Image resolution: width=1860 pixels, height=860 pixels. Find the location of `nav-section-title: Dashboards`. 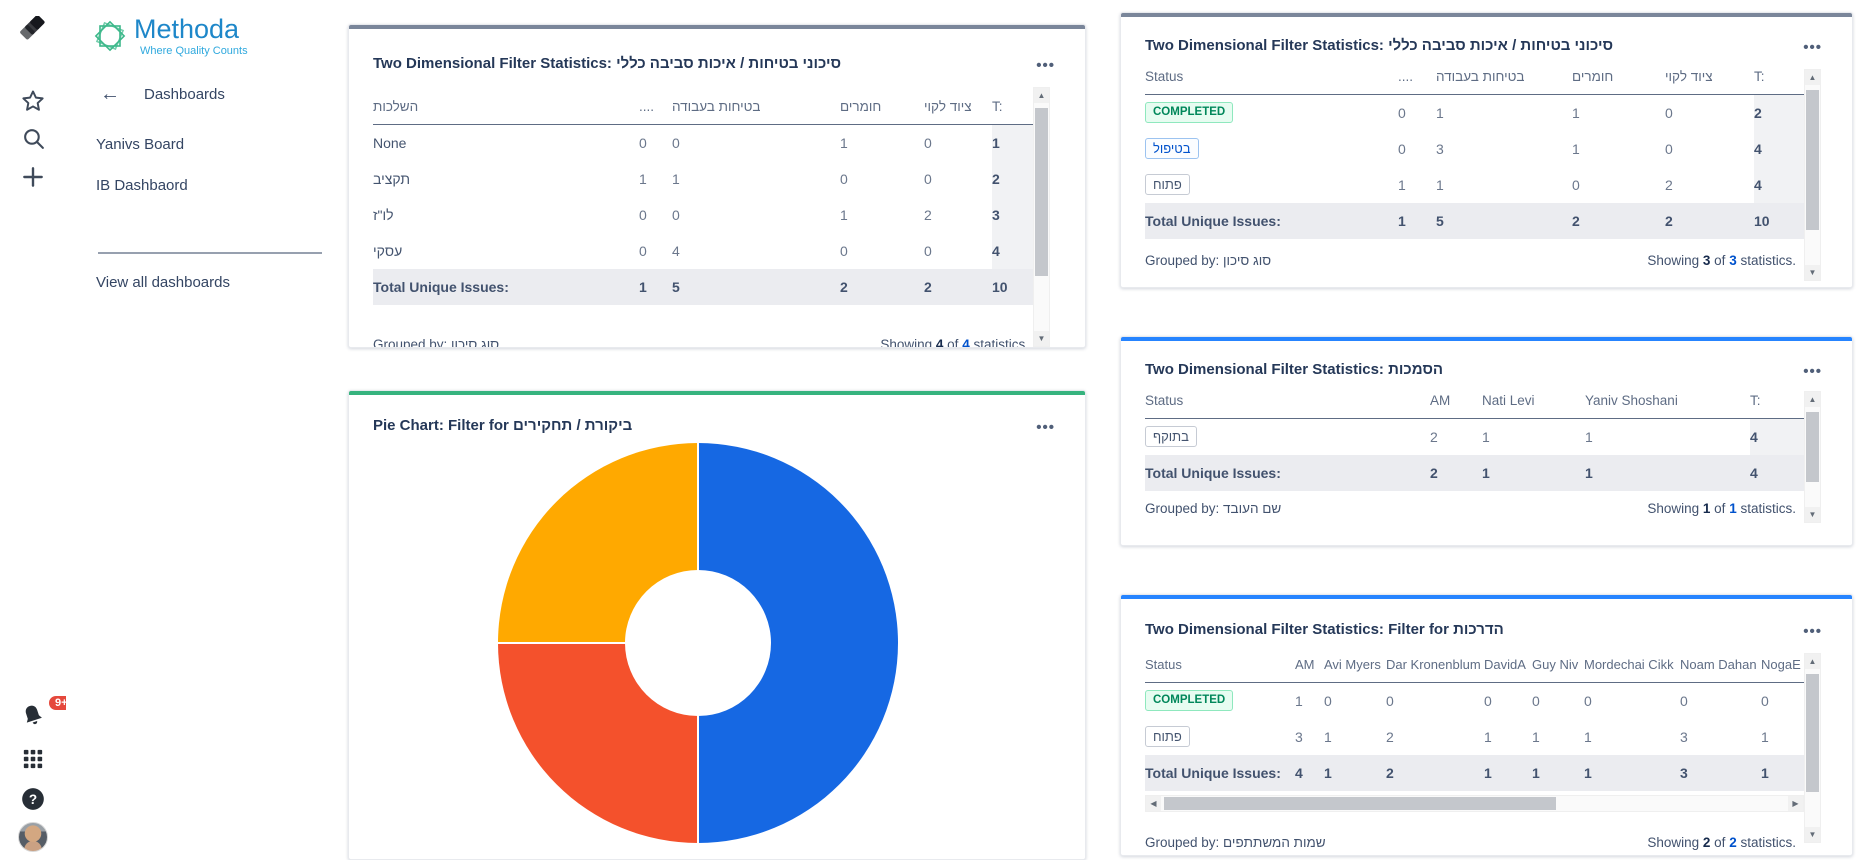

nav-section-title: Dashboards is located at coordinates (184, 94).